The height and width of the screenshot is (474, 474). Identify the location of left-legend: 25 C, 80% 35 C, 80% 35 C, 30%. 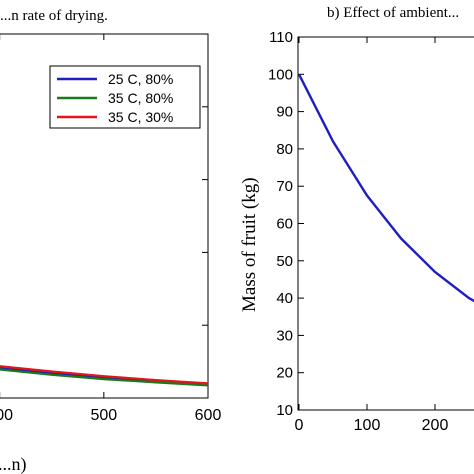
(125, 97).